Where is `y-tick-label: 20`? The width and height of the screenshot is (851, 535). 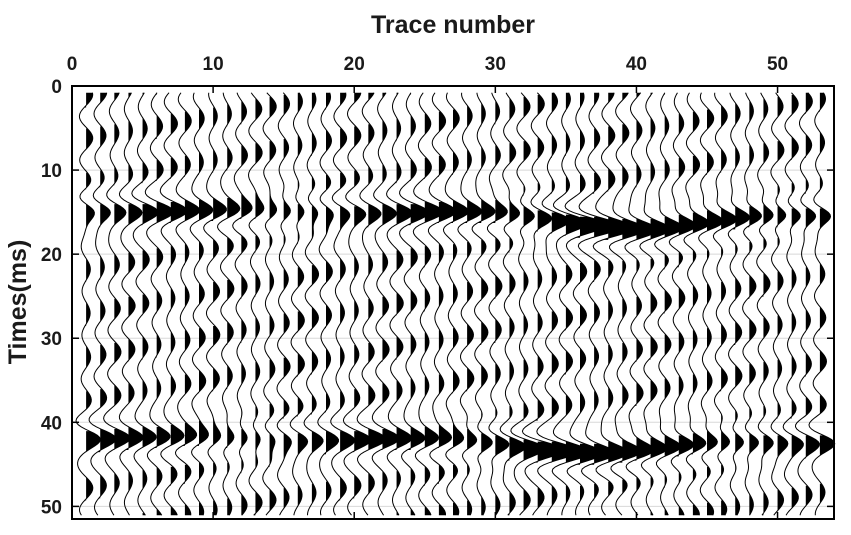 y-tick-label: 20 is located at coordinates (51, 255).